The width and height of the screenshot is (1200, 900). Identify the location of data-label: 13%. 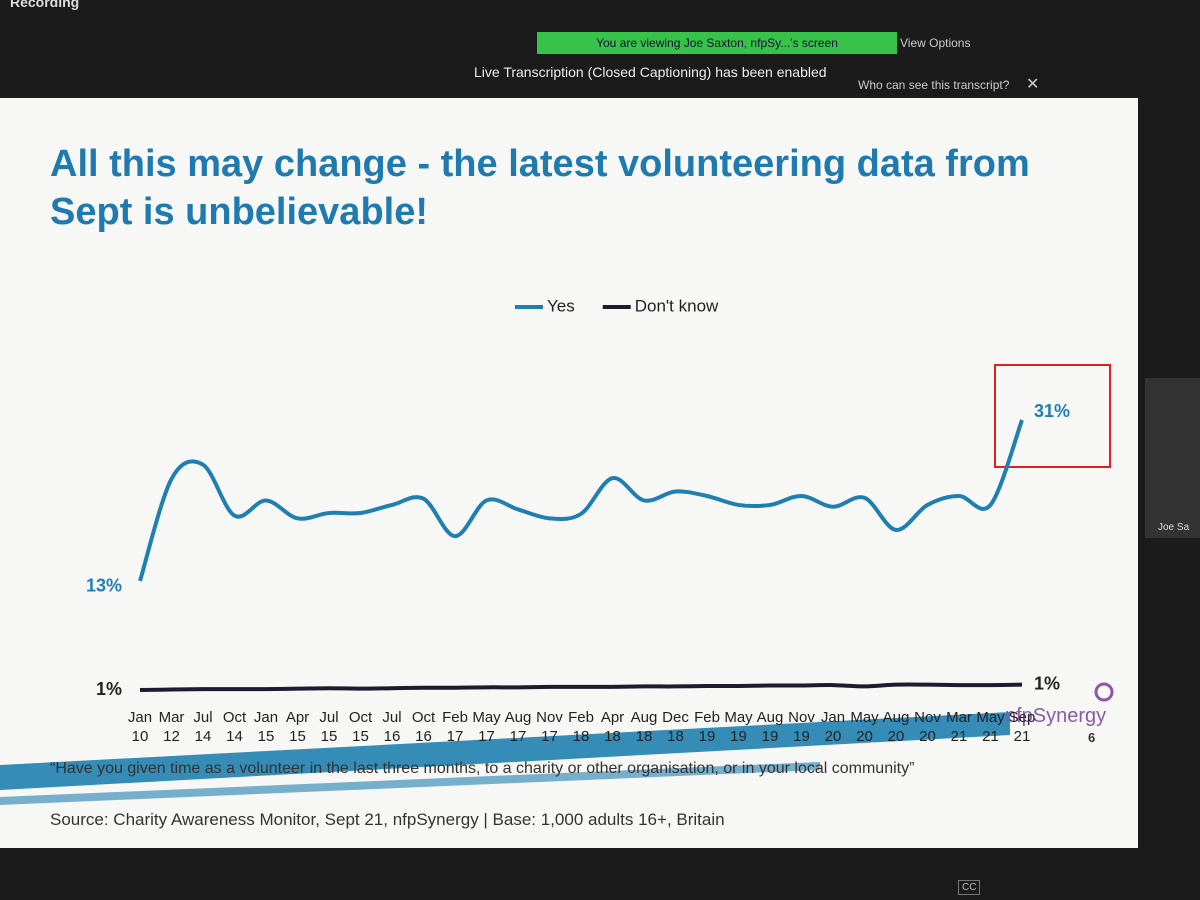
(104, 586).